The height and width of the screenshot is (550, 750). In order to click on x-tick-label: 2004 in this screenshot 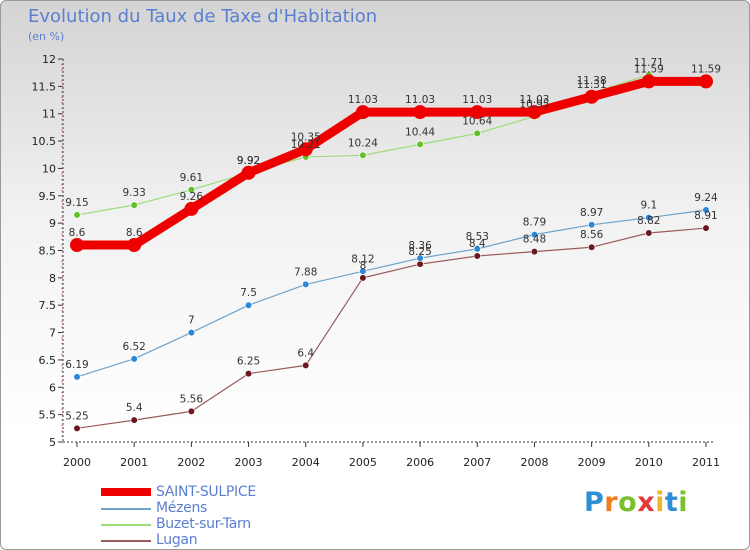, I will do `click(306, 462)`.